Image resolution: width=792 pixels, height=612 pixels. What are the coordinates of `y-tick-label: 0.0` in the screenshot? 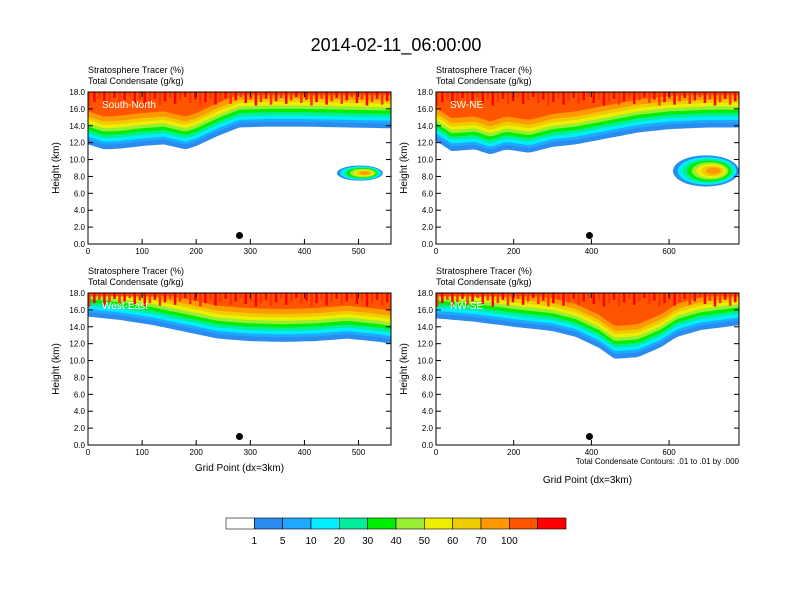 It's located at (80, 445).